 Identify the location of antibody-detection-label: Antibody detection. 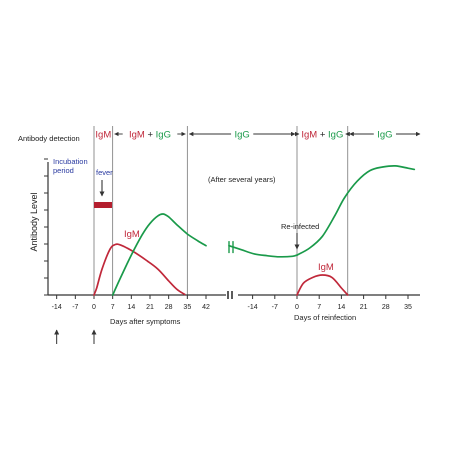
(49, 138).